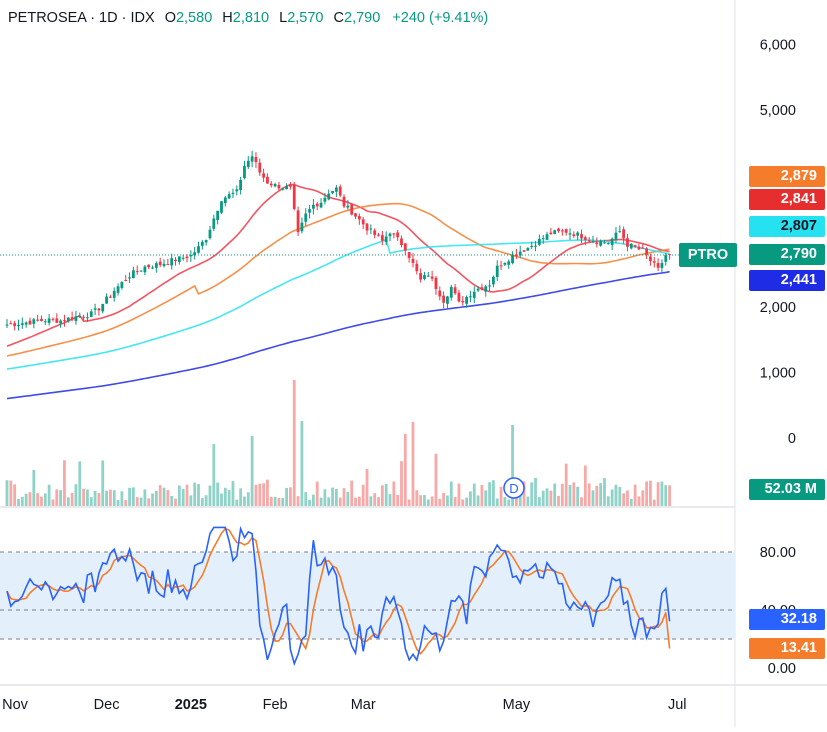  I want to click on close-label: C, so click(338, 18).